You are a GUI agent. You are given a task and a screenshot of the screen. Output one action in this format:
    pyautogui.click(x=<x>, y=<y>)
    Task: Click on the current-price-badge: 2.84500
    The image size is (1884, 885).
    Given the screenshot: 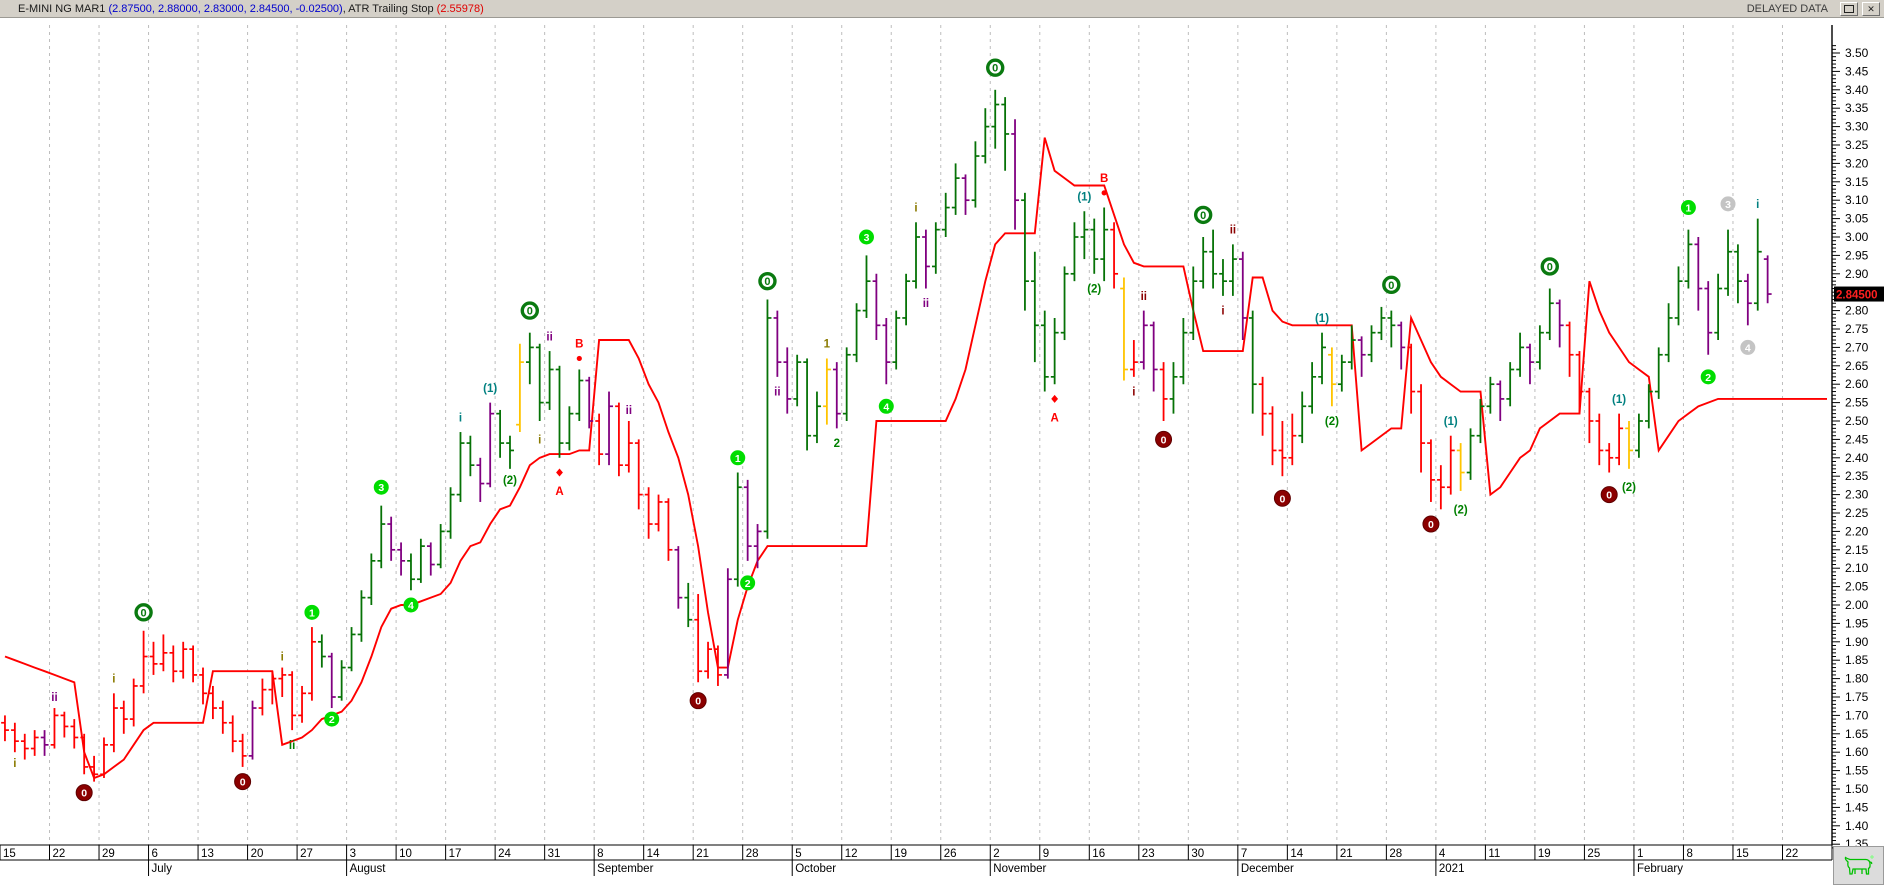 What is the action you would take?
    pyautogui.click(x=1859, y=294)
    